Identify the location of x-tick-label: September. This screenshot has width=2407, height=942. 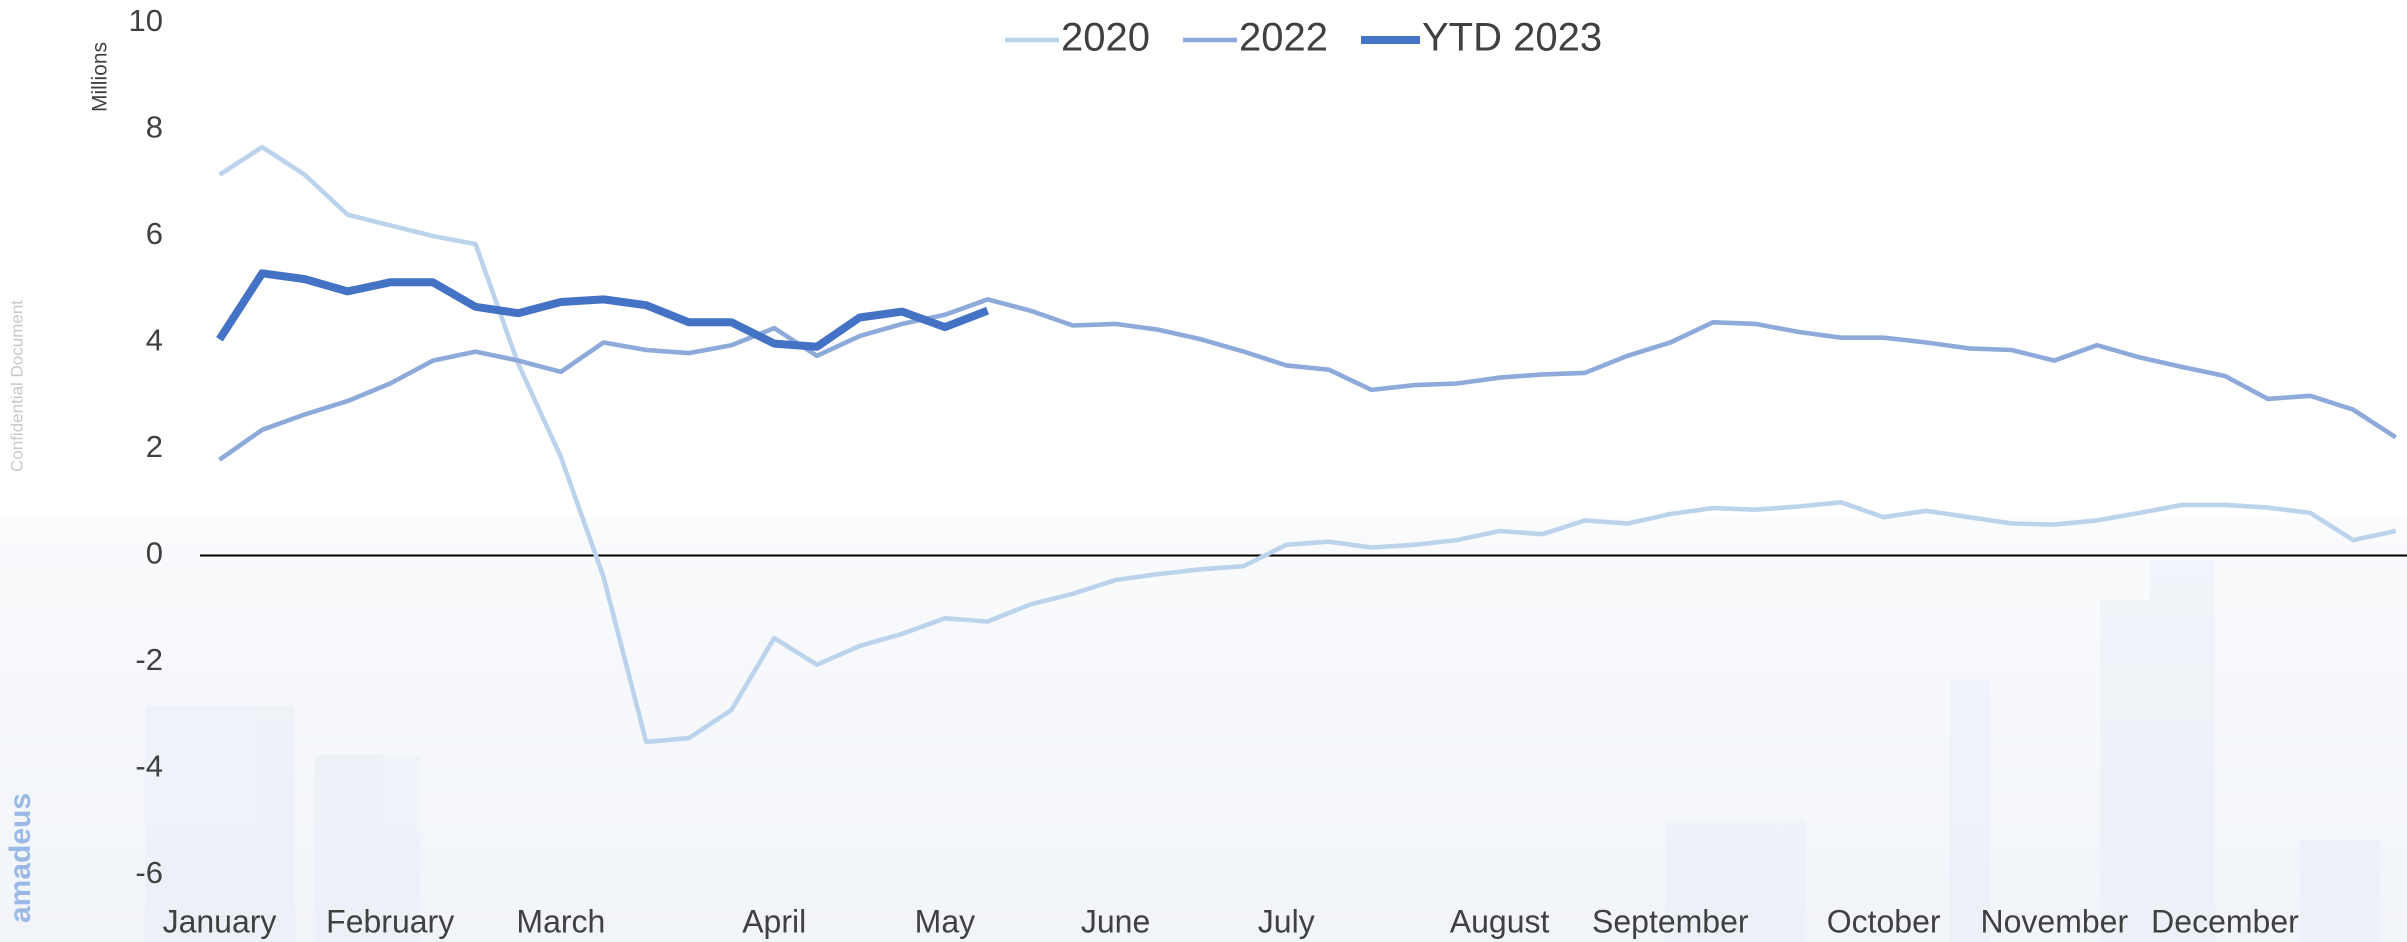
(1670, 921).